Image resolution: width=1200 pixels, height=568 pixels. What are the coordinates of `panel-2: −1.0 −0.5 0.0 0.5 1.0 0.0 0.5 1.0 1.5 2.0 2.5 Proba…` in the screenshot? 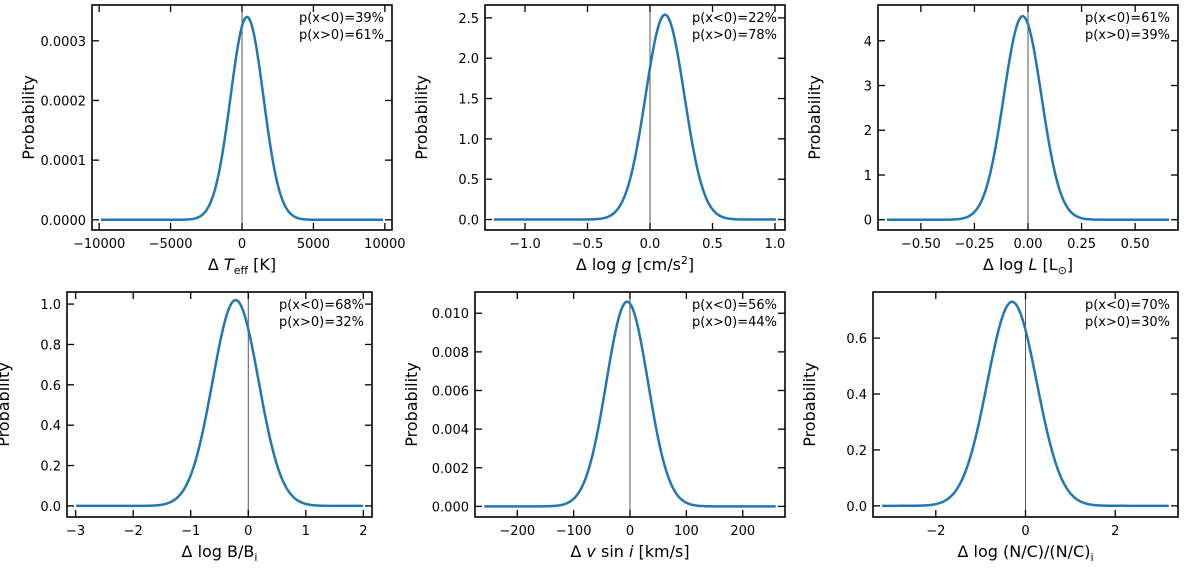 It's located at (599, 139).